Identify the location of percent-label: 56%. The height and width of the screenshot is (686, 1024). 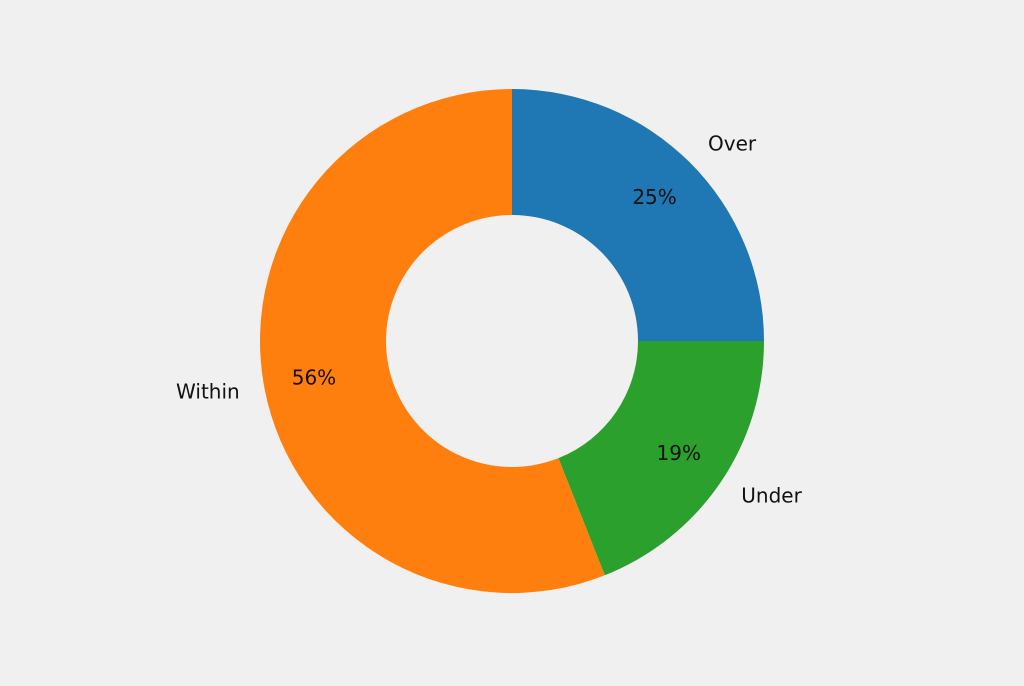
(314, 377).